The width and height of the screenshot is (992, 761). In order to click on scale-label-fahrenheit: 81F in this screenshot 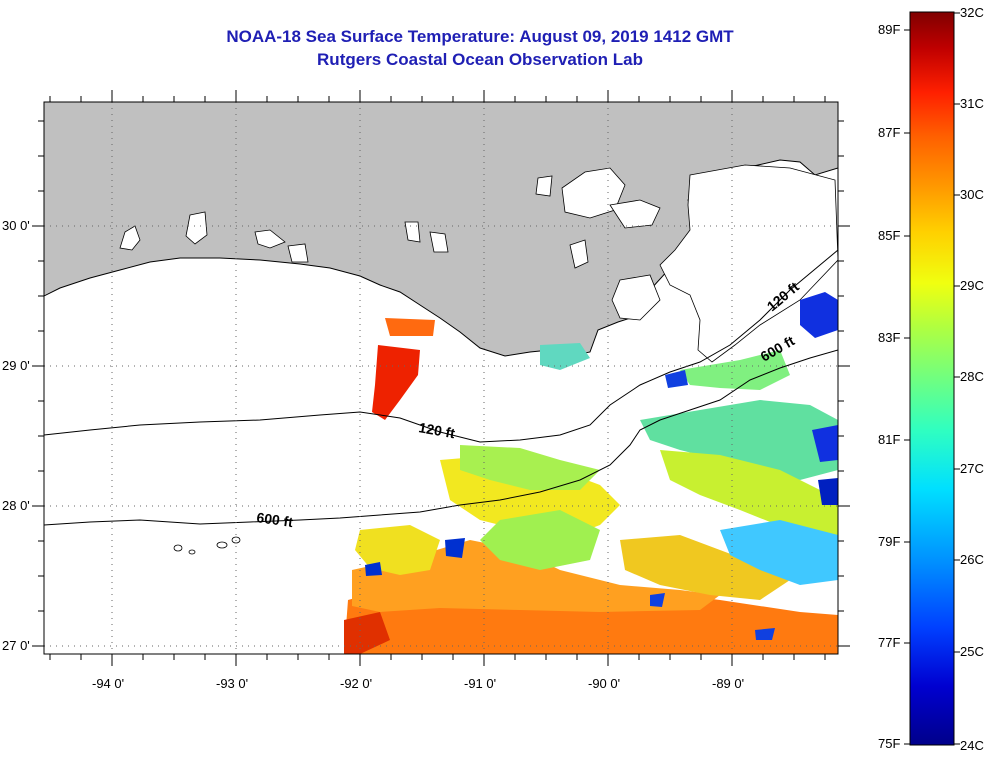, I will do `click(889, 439)`.